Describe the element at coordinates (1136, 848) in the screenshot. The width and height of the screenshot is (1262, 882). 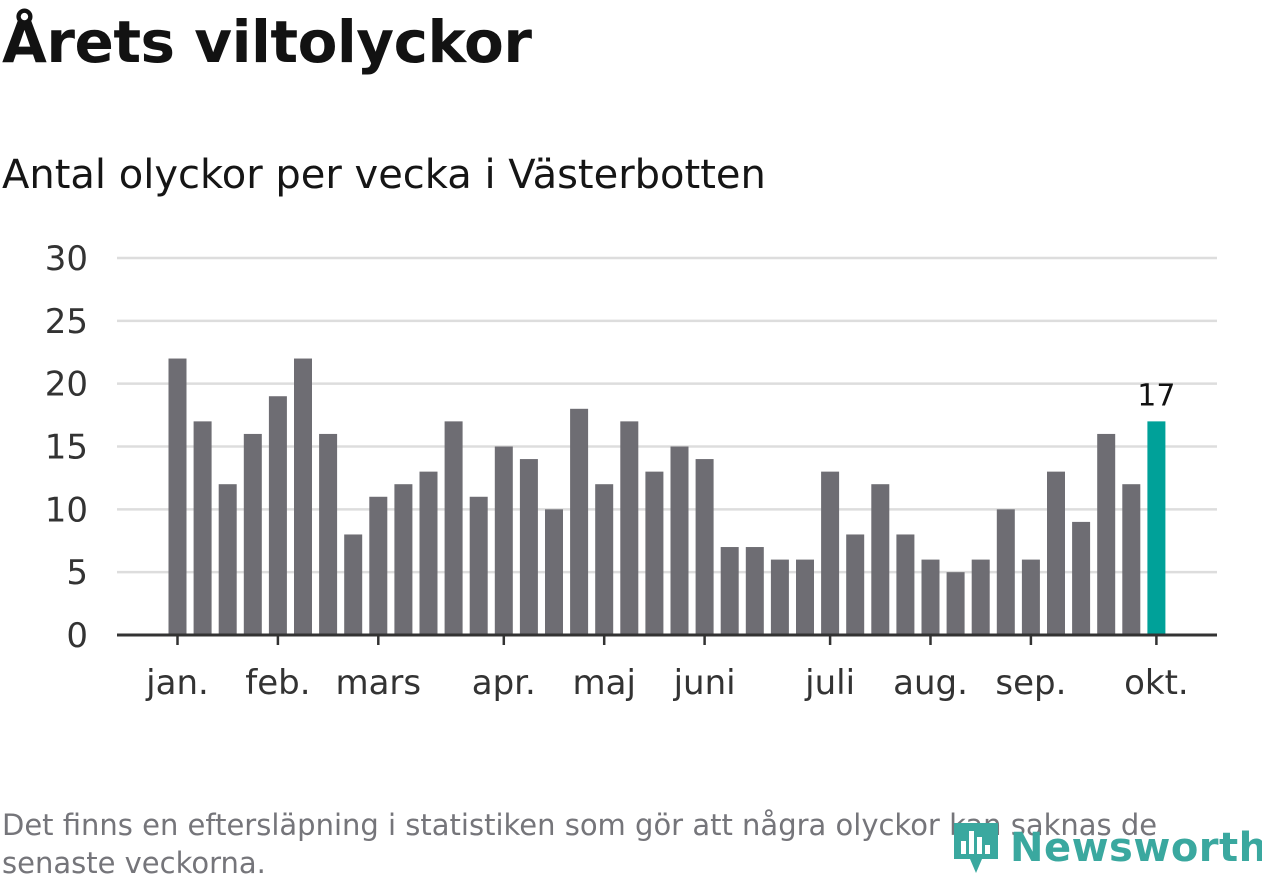
I see `brand-name: Newsworthy` at that location.